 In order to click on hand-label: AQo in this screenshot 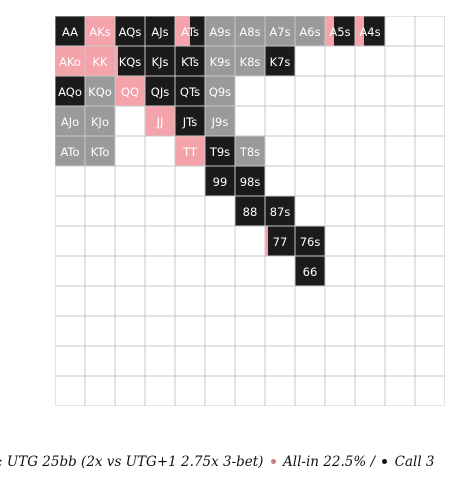, I will do `click(70, 92)`.